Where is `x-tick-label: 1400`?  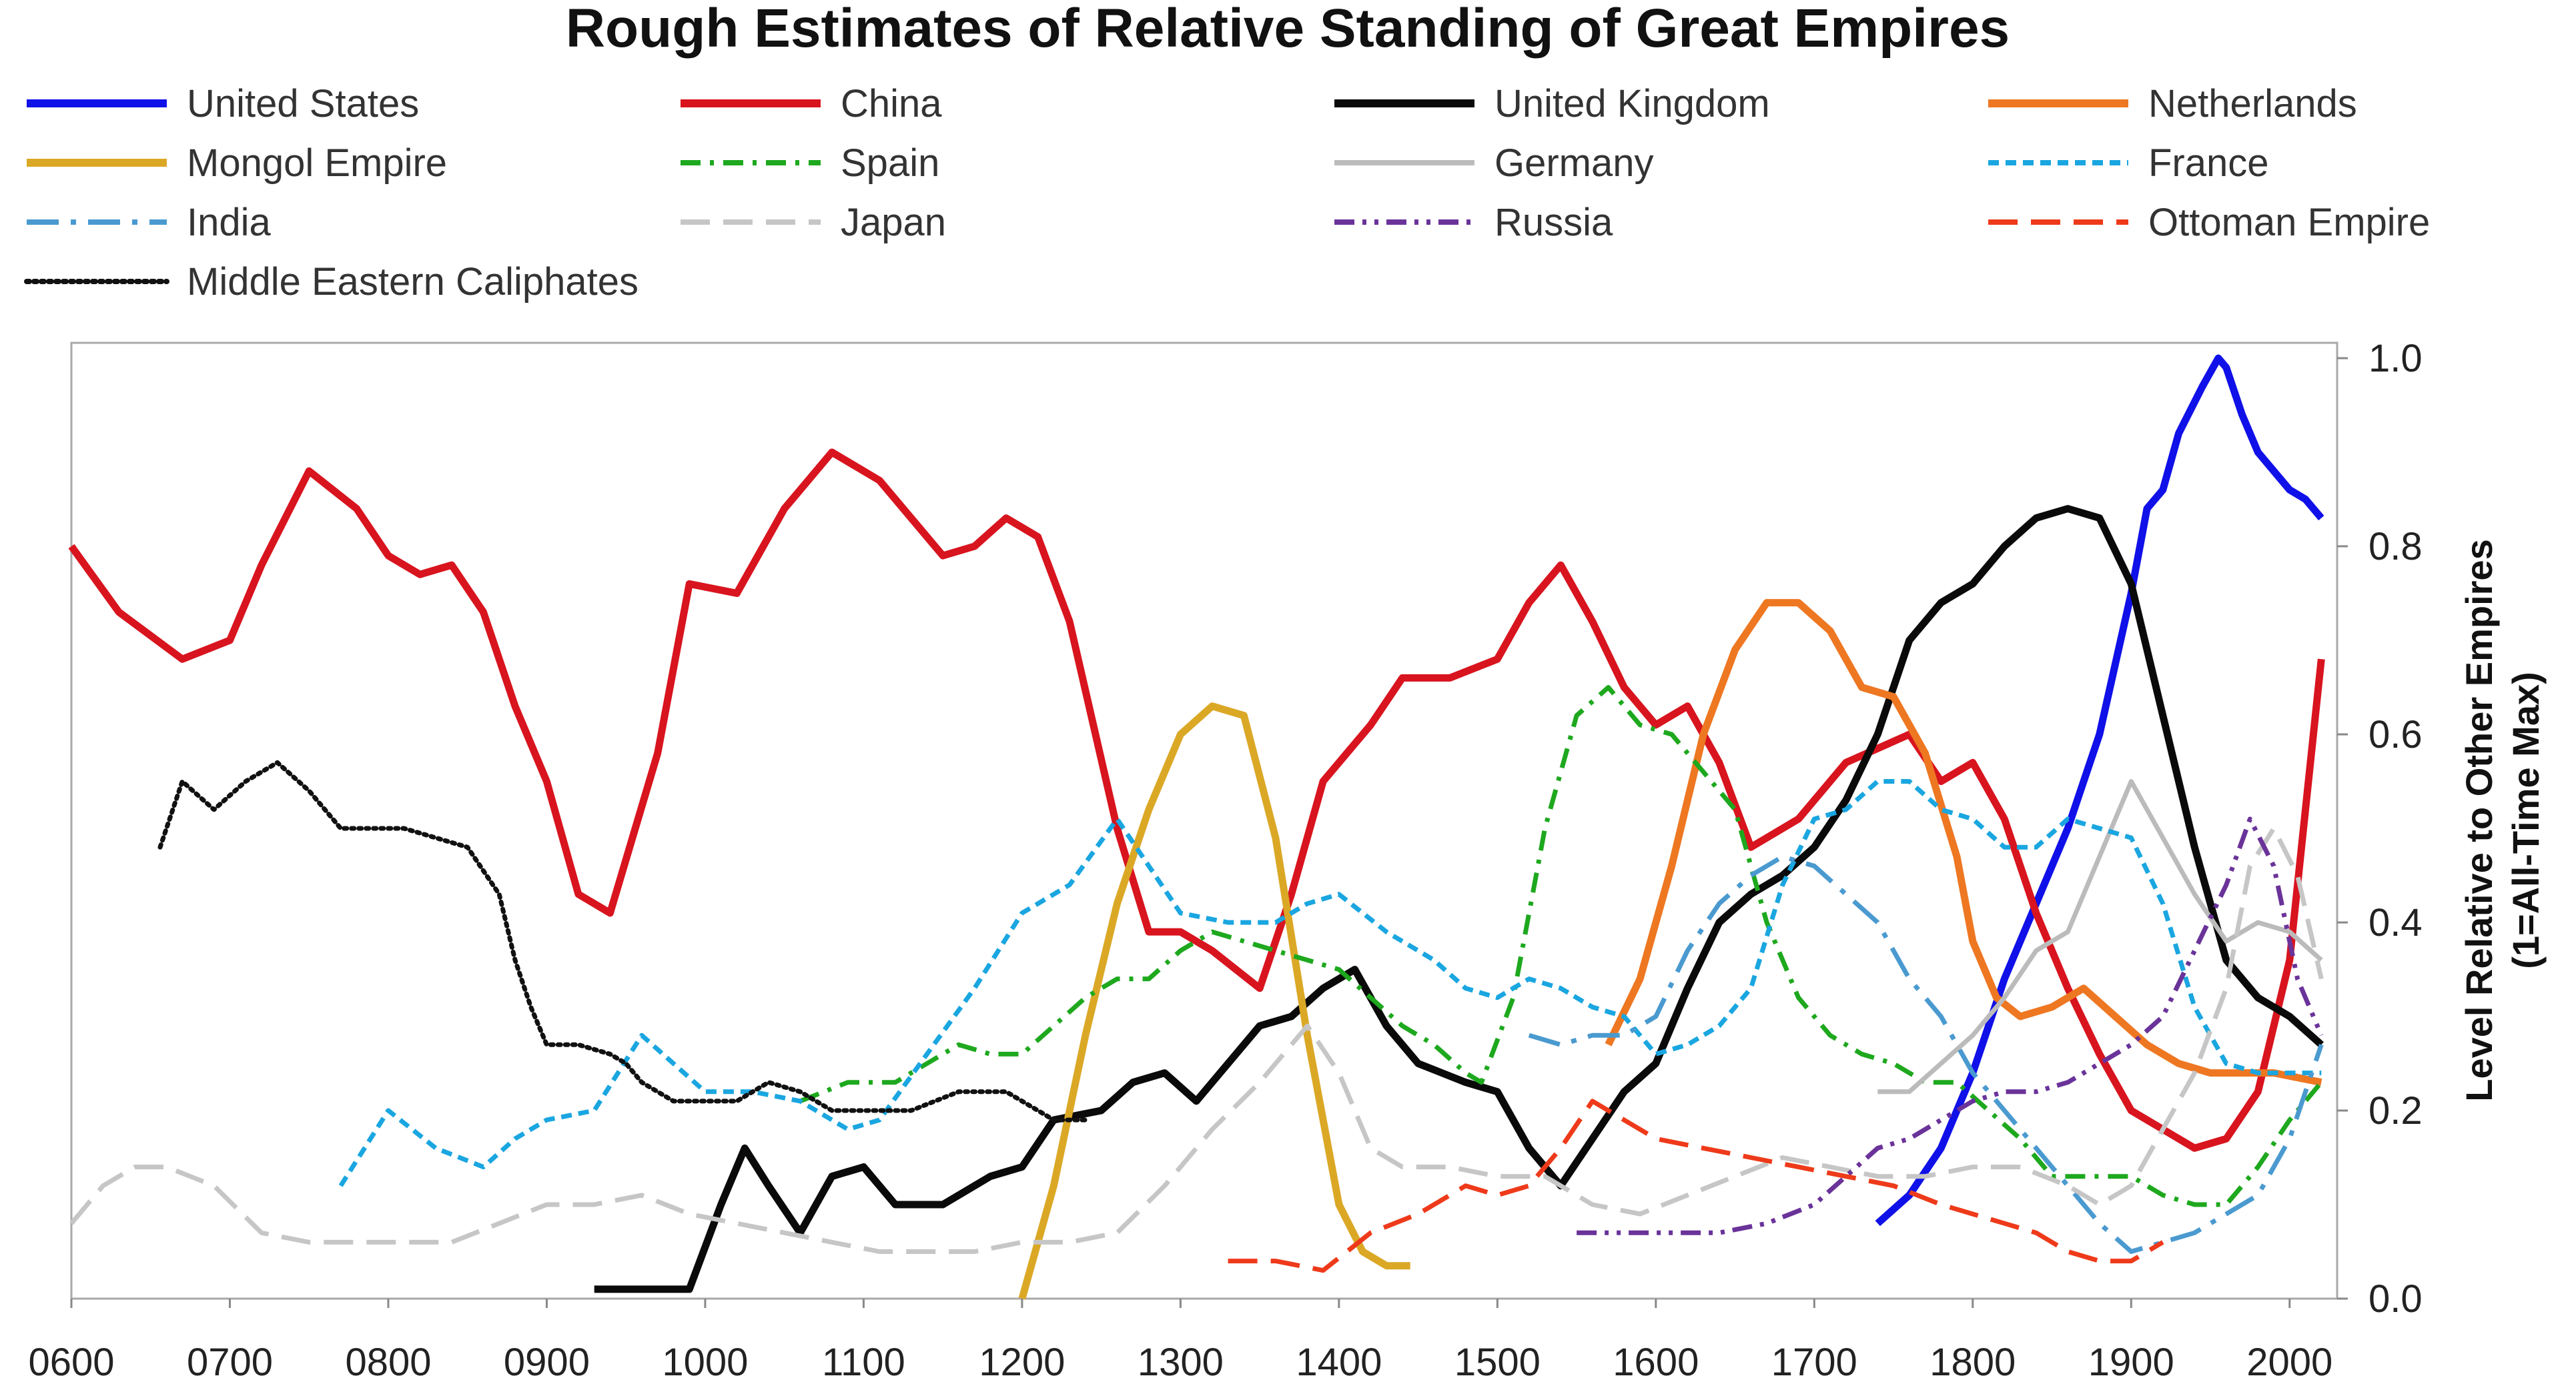
x-tick-label: 1400 is located at coordinates (1339, 1360).